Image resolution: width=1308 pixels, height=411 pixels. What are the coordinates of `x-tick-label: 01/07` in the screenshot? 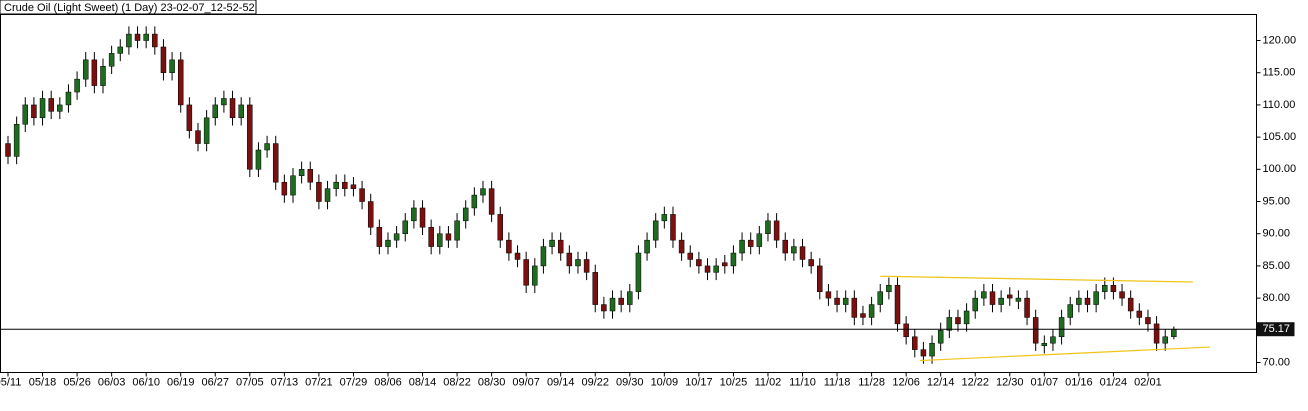 It's located at (1045, 382).